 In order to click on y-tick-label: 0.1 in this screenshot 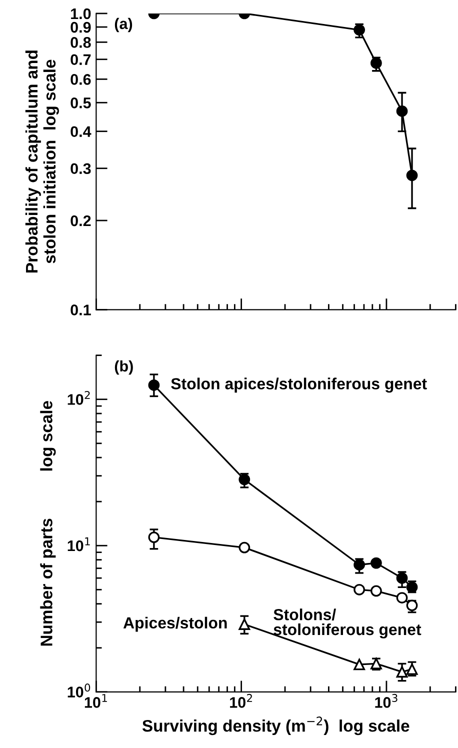, I will do `click(80, 310)`.